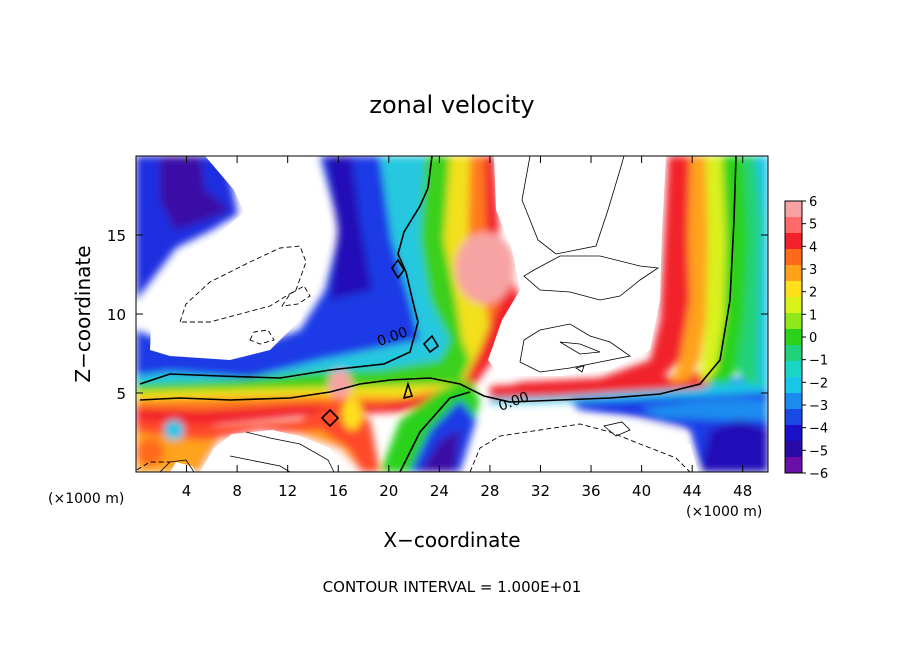 This screenshot has height=654, width=904. What do you see at coordinates (451, 105) in the screenshot?
I see `chart-title: zonal velocity` at bounding box center [451, 105].